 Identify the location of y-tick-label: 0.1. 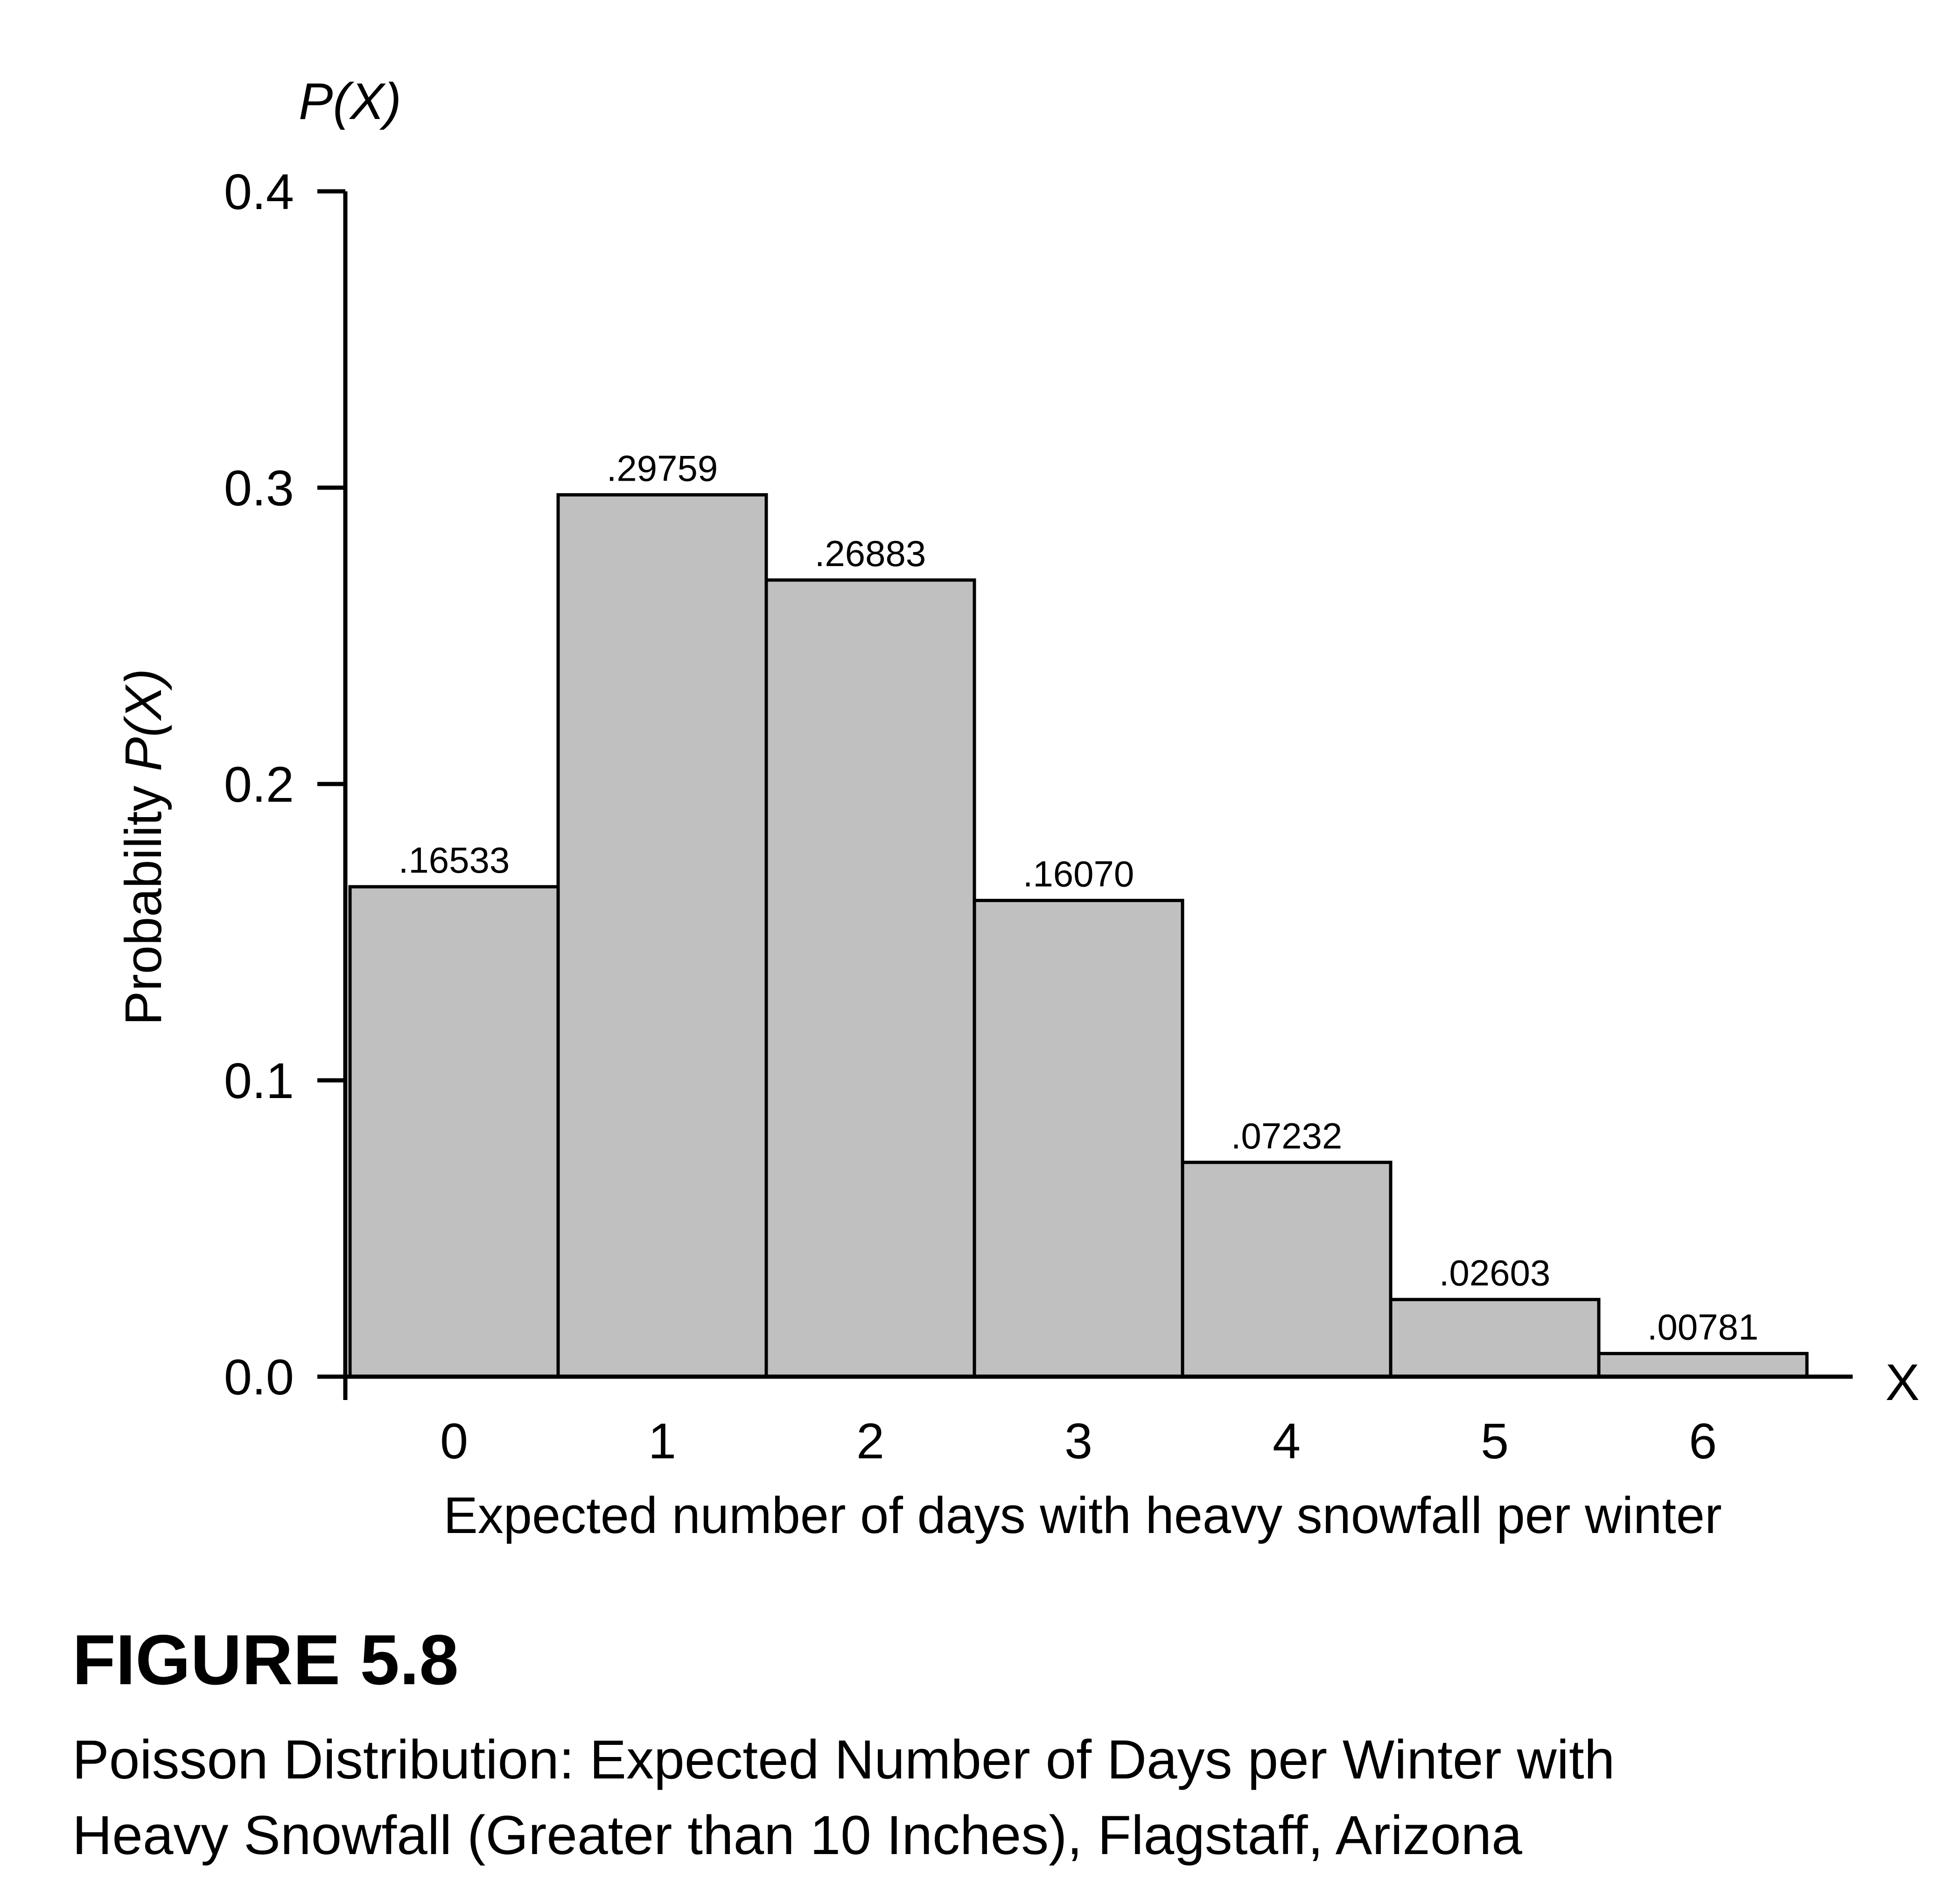
(259, 1080).